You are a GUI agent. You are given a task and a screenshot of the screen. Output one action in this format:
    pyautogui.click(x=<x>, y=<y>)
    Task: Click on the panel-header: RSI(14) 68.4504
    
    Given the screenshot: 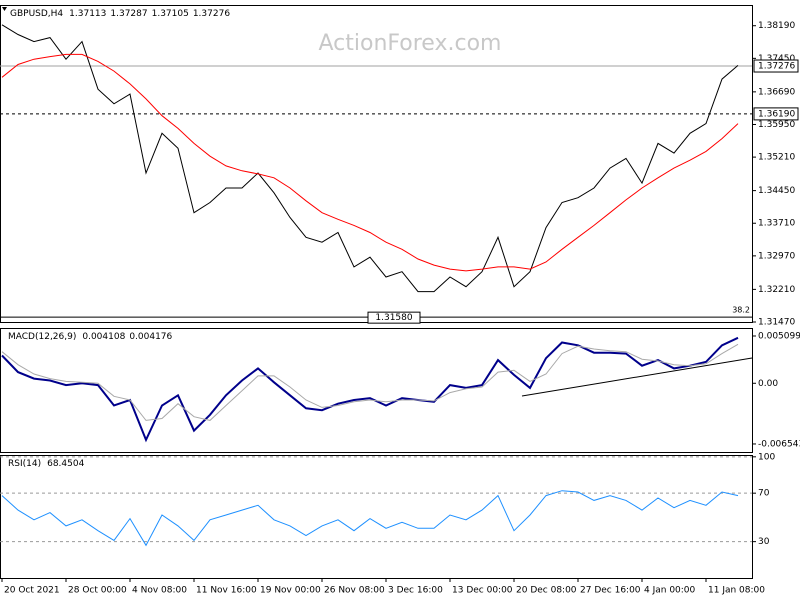 What is the action you would take?
    pyautogui.click(x=46, y=464)
    